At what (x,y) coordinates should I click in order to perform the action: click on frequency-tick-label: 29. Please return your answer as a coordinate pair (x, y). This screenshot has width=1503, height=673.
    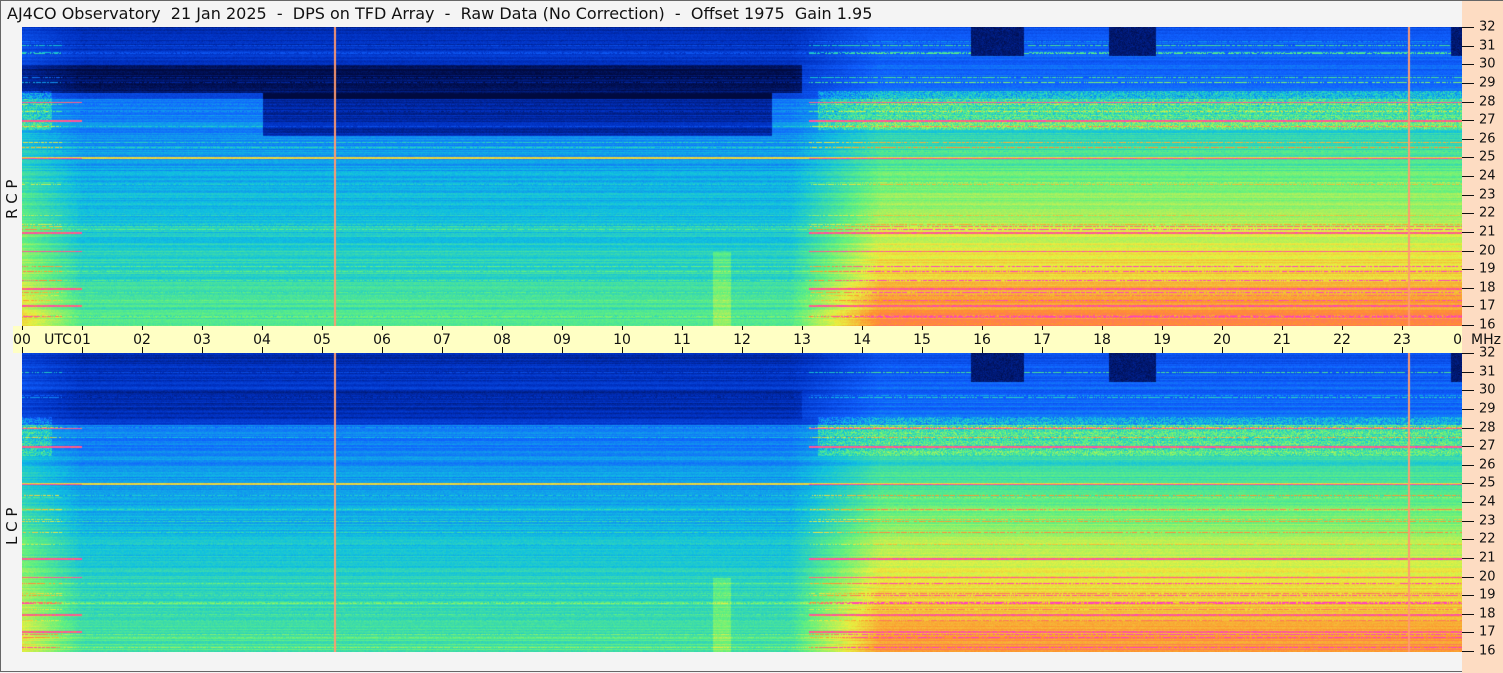
    Looking at the image, I should click on (1487, 83).